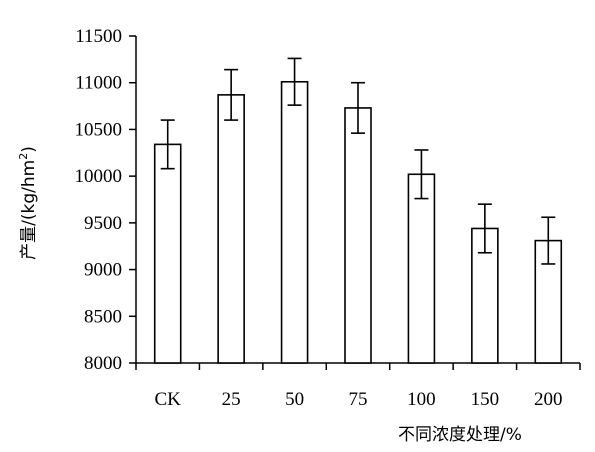  What do you see at coordinates (103, 363) in the screenshot?
I see `y-tick-label: 8000` at bounding box center [103, 363].